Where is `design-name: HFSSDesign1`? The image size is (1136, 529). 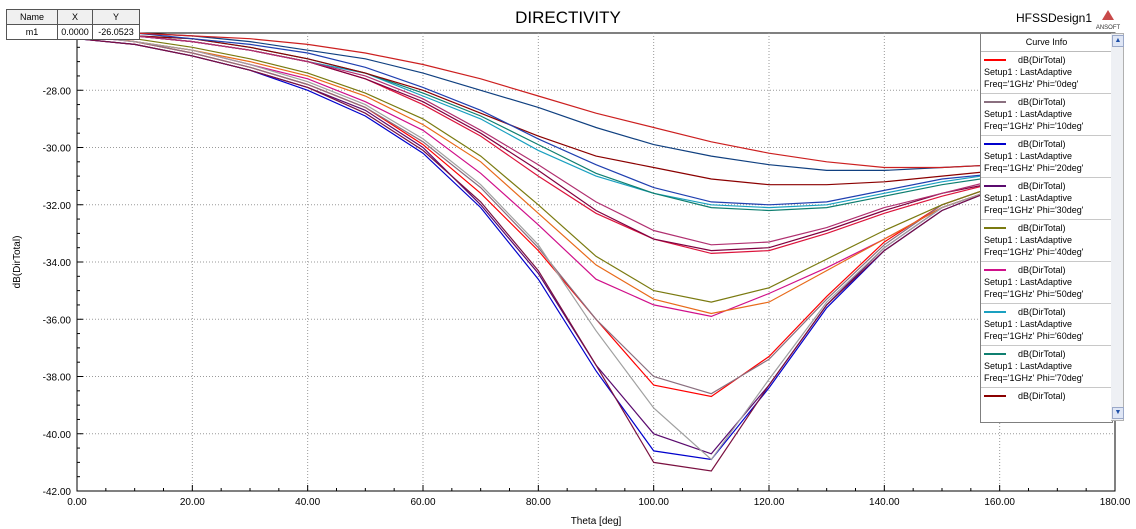 design-name: HFSSDesign1 is located at coordinates (1054, 18).